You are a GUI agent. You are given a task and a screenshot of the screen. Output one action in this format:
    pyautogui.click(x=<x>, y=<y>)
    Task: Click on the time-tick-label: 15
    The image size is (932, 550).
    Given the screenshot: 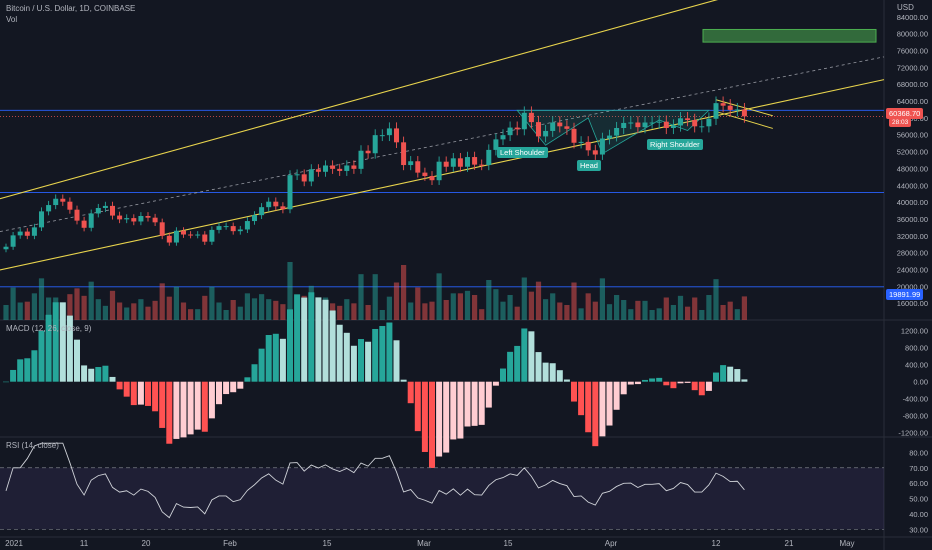 What is the action you would take?
    pyautogui.click(x=327, y=543)
    